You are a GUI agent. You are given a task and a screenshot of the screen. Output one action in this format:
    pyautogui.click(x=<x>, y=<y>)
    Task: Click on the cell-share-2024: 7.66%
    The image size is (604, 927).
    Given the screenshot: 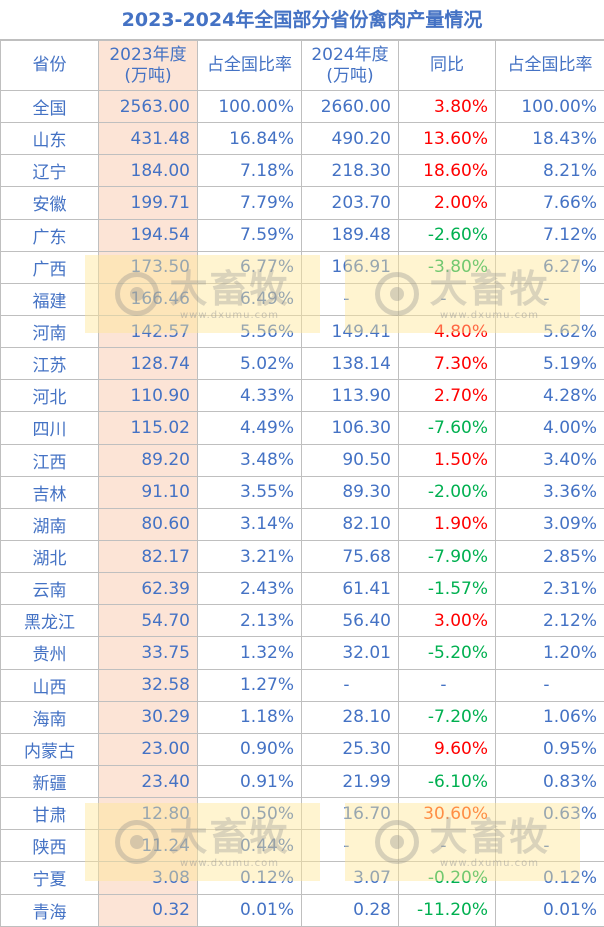 What is the action you would take?
    pyautogui.click(x=550, y=203)
    